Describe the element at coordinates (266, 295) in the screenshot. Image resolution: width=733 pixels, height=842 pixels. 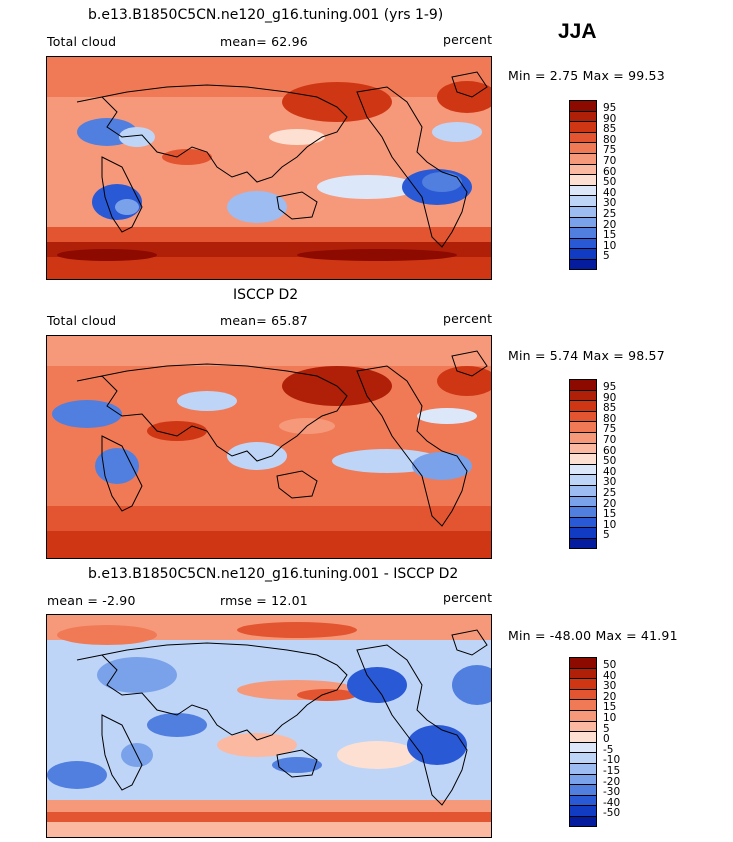
I see `panel2-title: ISCCP D2` at that location.